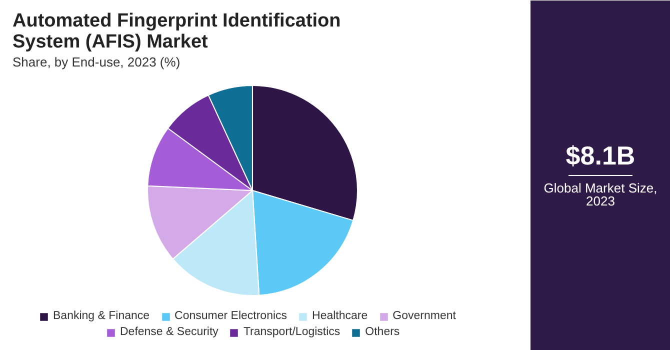 The width and height of the screenshot is (670, 350). Describe the element at coordinates (601, 194) in the screenshot. I see `text: Global Market Size, 2023` at that location.